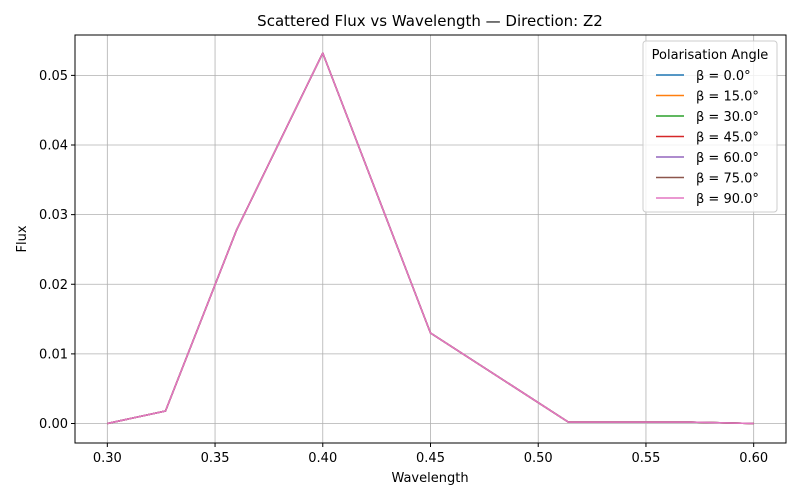 This screenshot has height=500, width=800. I want to click on y-tick-label: 0.05, so click(53, 76).